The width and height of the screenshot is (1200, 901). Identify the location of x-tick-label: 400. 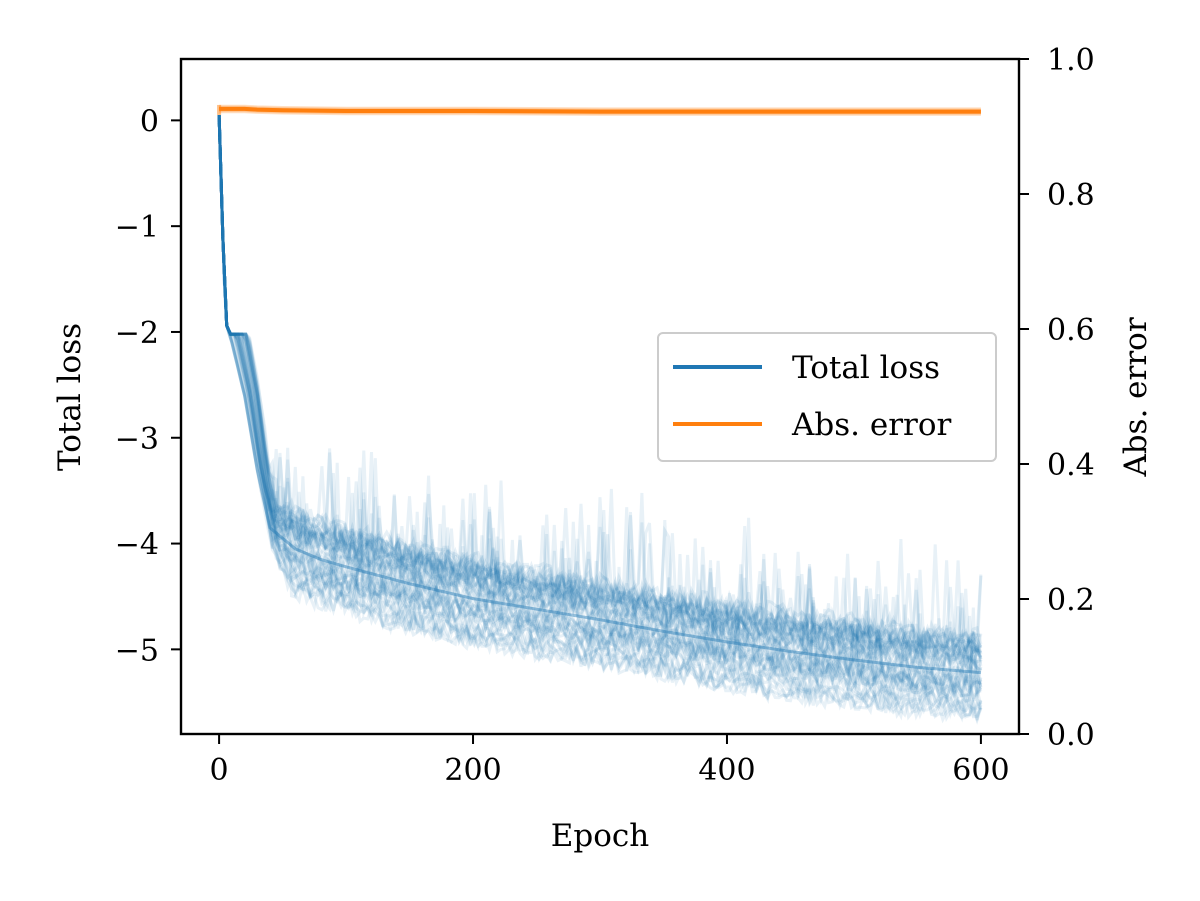
(726, 770).